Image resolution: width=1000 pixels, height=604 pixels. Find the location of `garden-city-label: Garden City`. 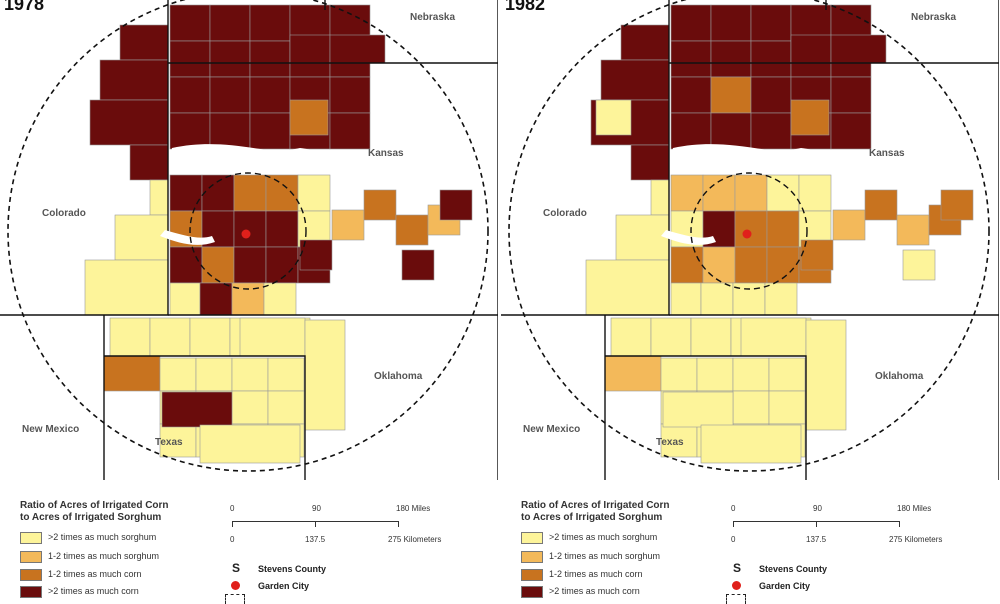

garden-city-label: Garden City is located at coordinates (284, 586).